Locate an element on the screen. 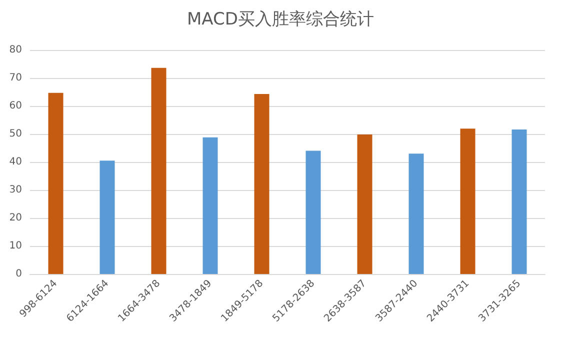  y-tick-label: 80 is located at coordinates (15, 50).